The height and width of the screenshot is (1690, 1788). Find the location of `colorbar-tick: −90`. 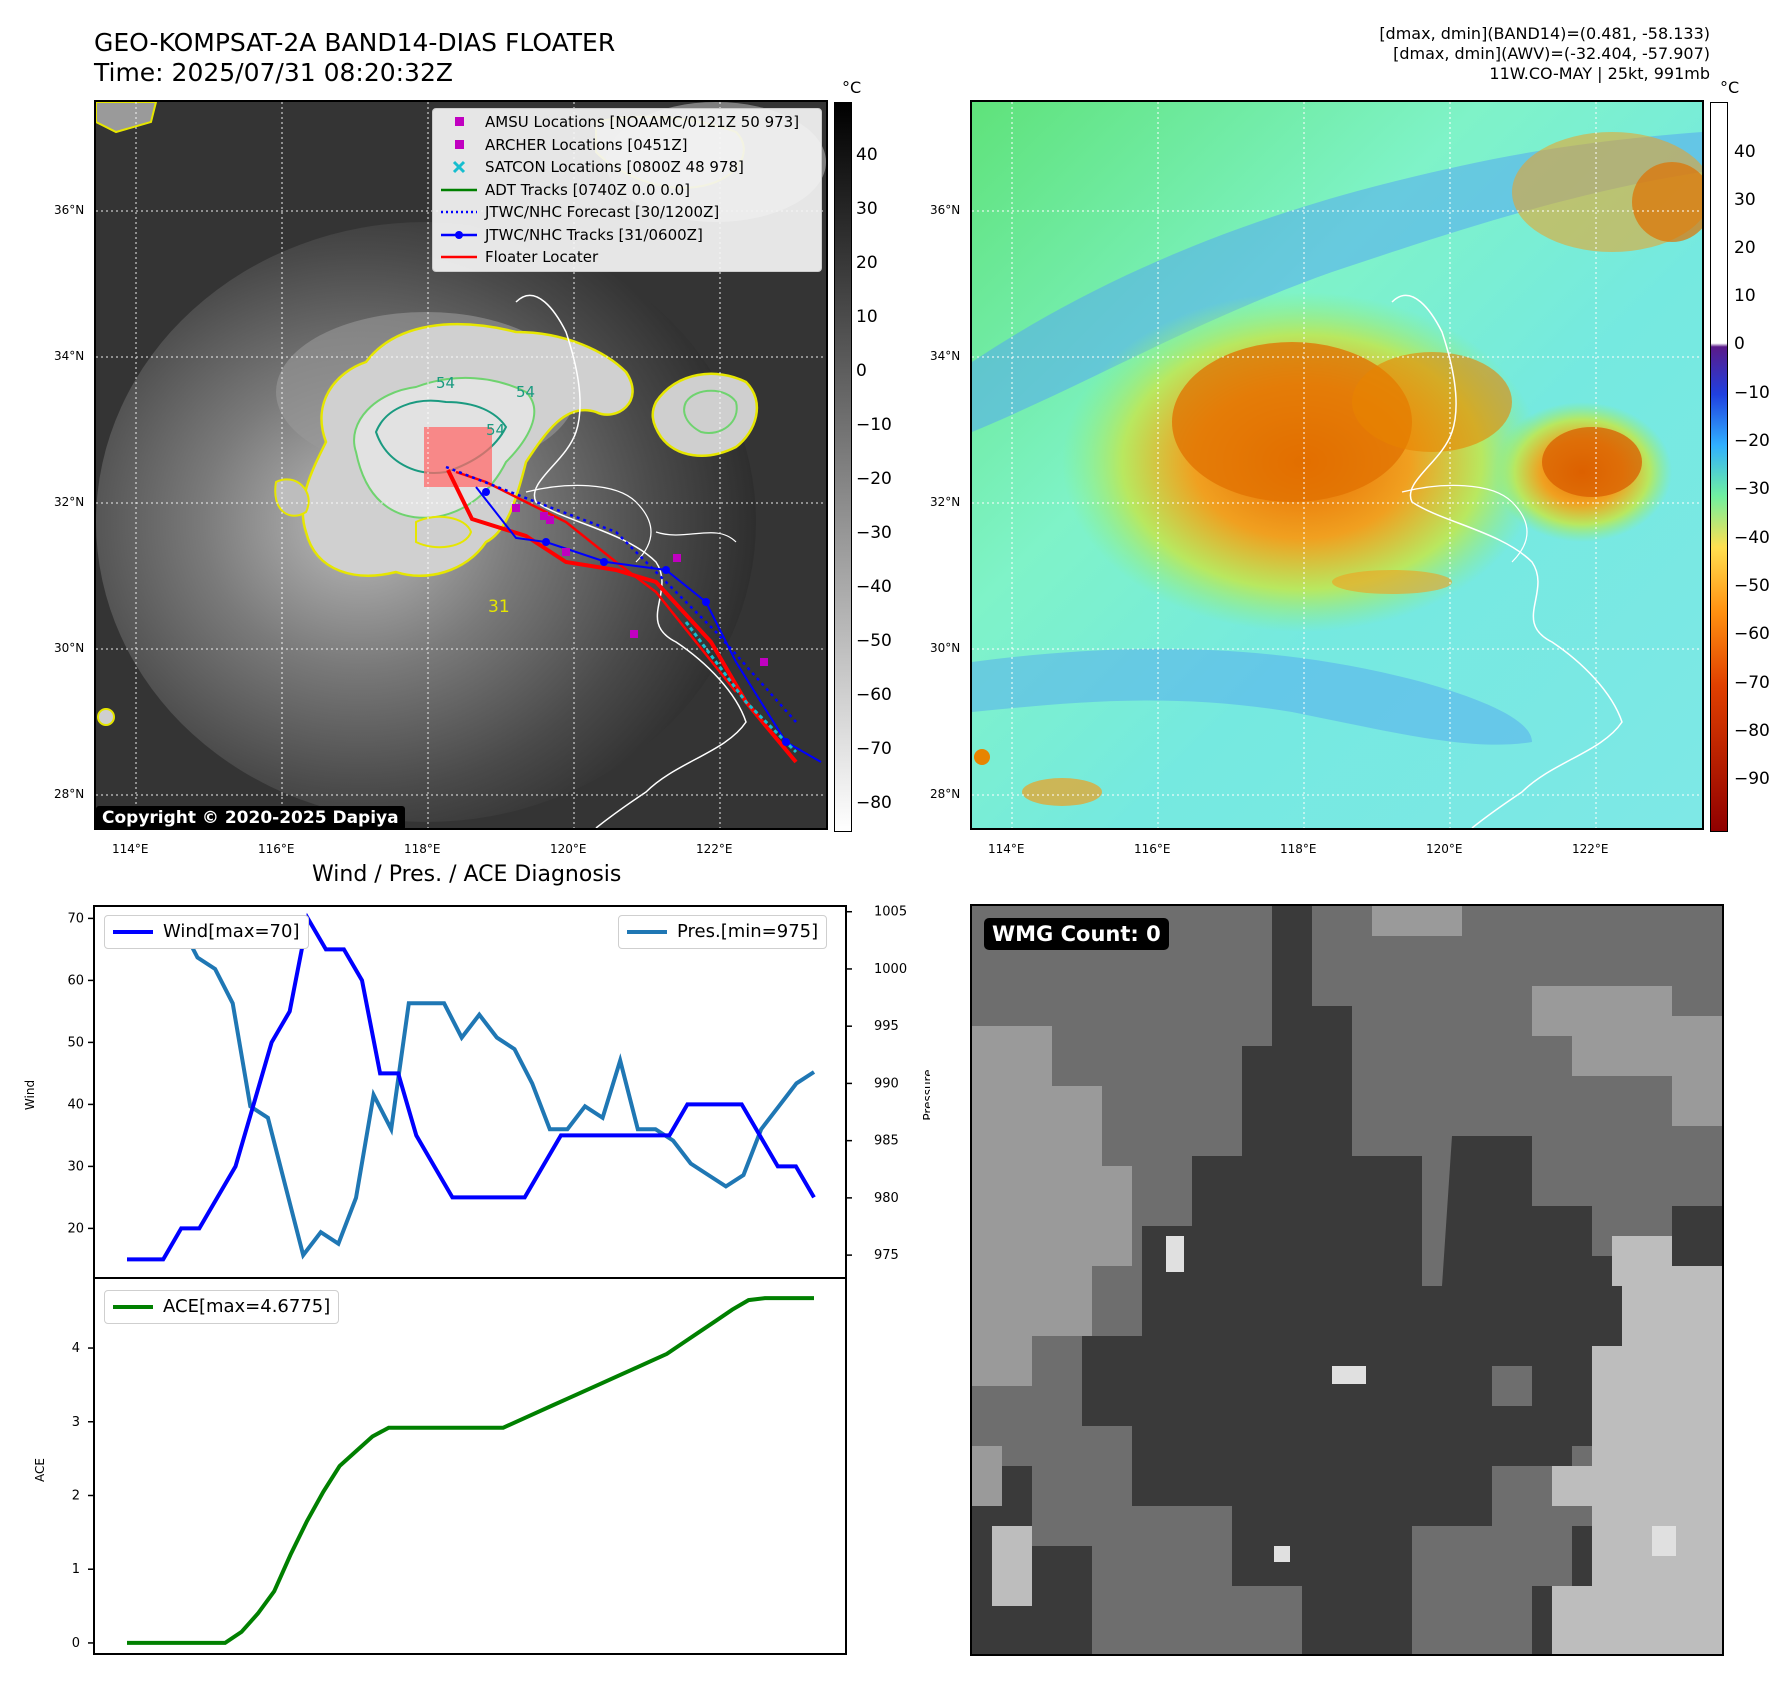

colorbar-tick: −90 is located at coordinates (1752, 779).